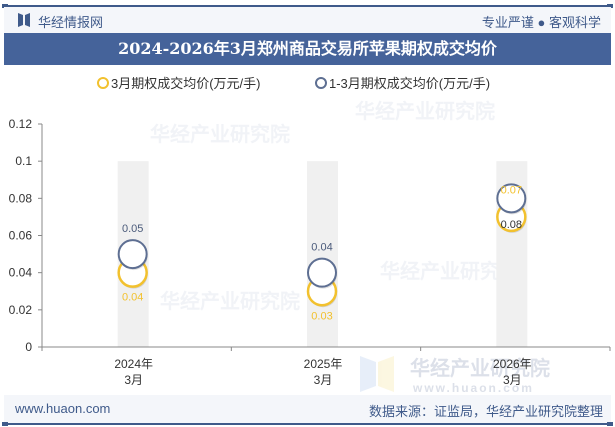  Describe the element at coordinates (321, 248) in the screenshot. I see `data-label-ytd: 0.04` at that location.